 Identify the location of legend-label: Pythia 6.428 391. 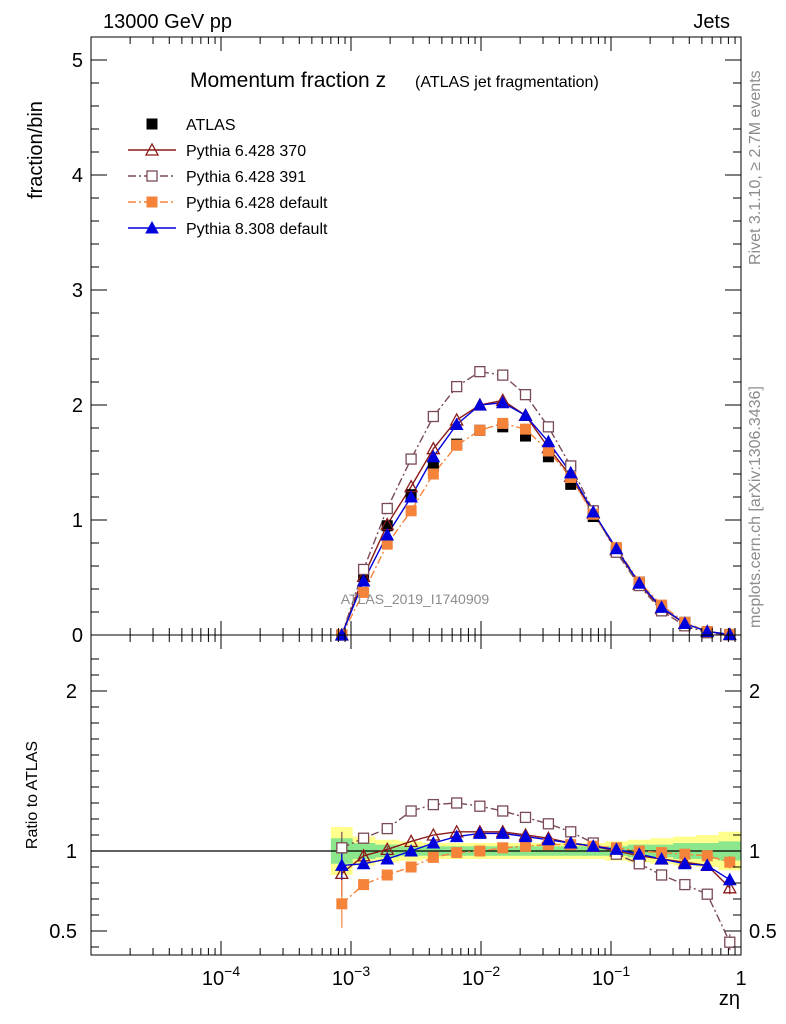
(246, 177).